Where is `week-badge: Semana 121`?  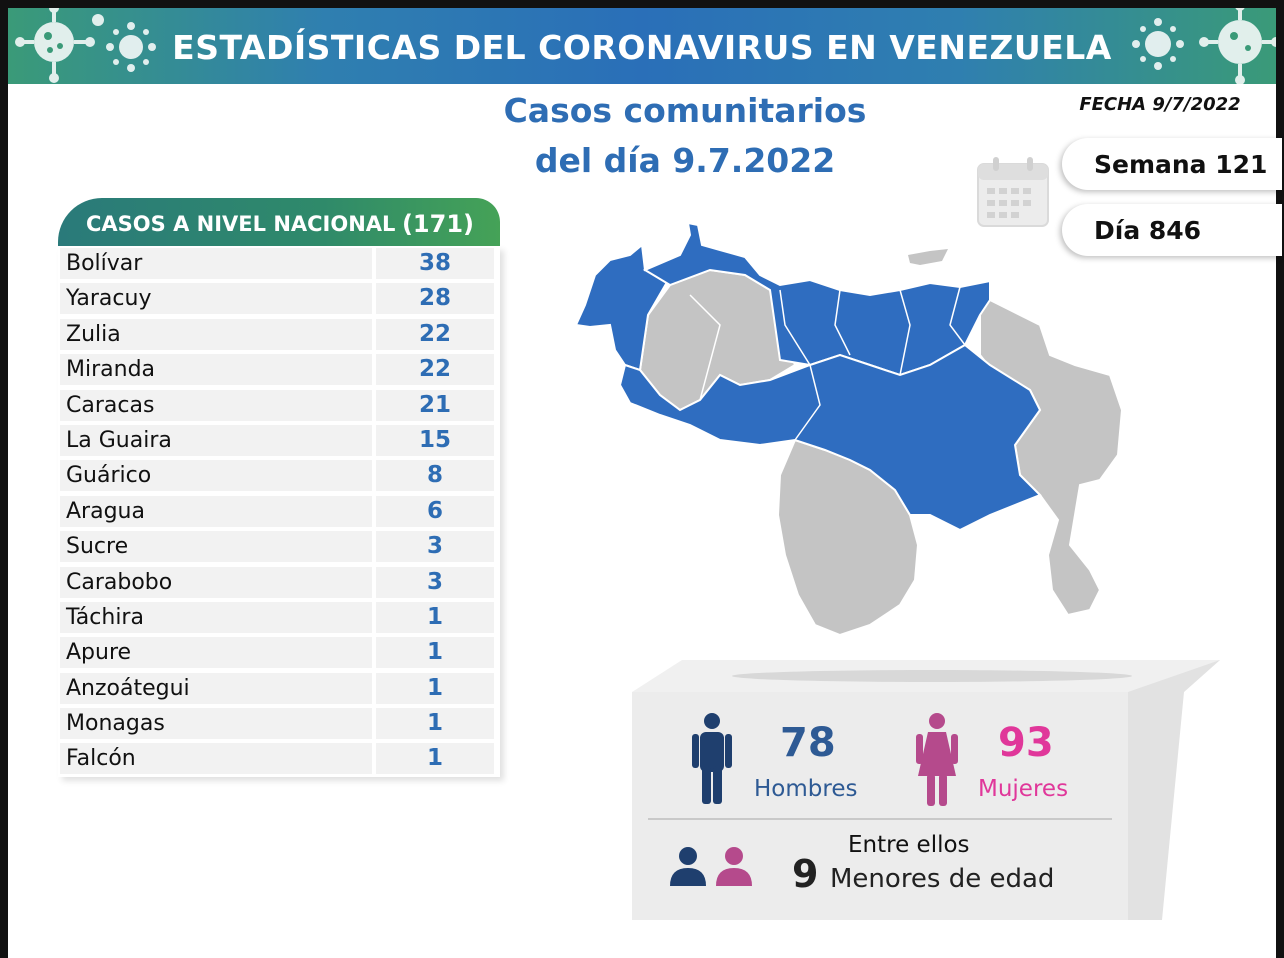
week-badge: Semana 121 is located at coordinates (1172, 164).